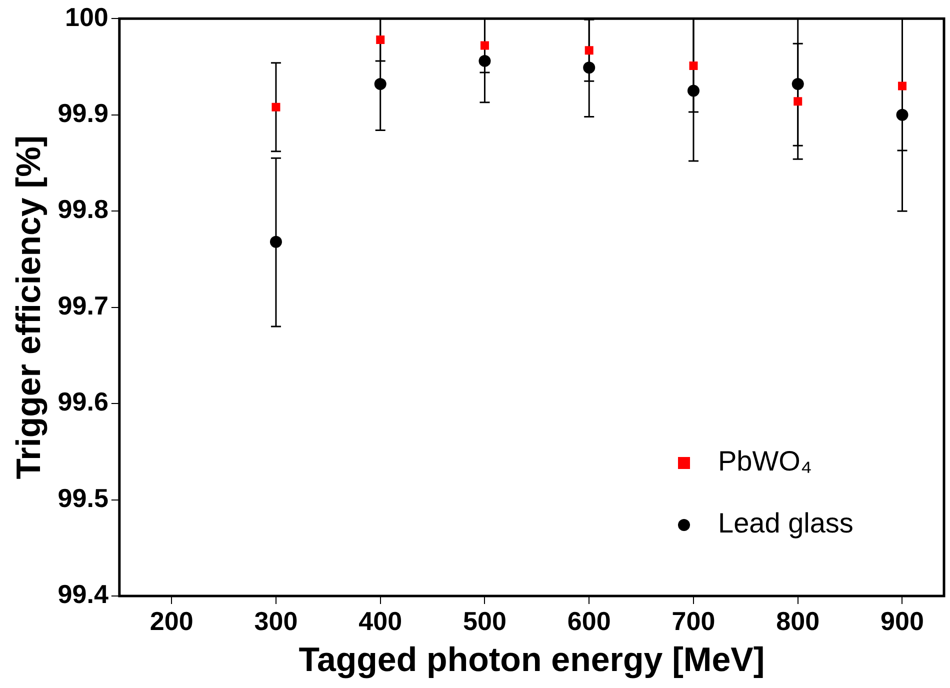 The height and width of the screenshot is (688, 950). Describe the element at coordinates (83, 113) in the screenshot. I see `y-tick-label: 99.9` at that location.